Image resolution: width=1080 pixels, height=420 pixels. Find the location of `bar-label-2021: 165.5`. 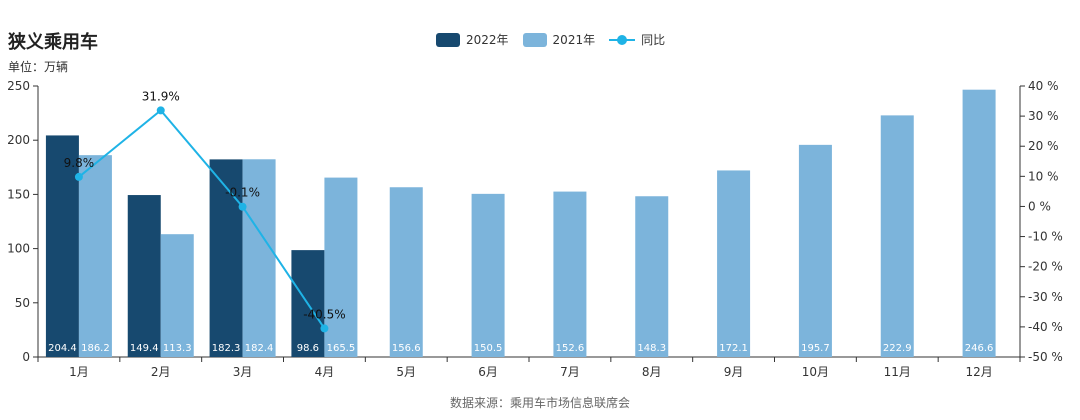

bar-label-2021: 165.5 is located at coordinates (341, 348).